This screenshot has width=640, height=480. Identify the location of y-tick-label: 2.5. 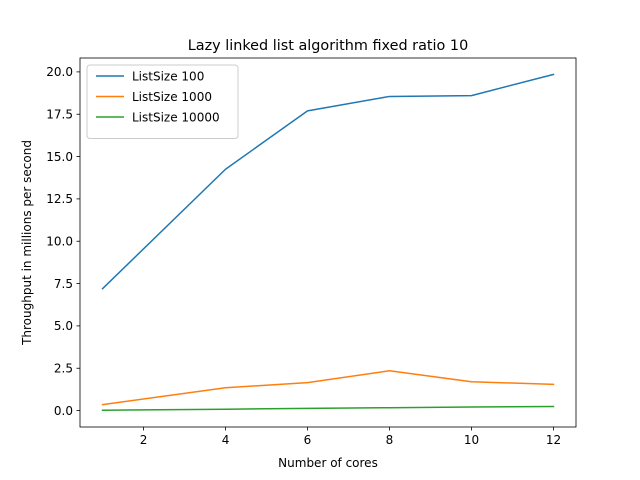
(63, 369).